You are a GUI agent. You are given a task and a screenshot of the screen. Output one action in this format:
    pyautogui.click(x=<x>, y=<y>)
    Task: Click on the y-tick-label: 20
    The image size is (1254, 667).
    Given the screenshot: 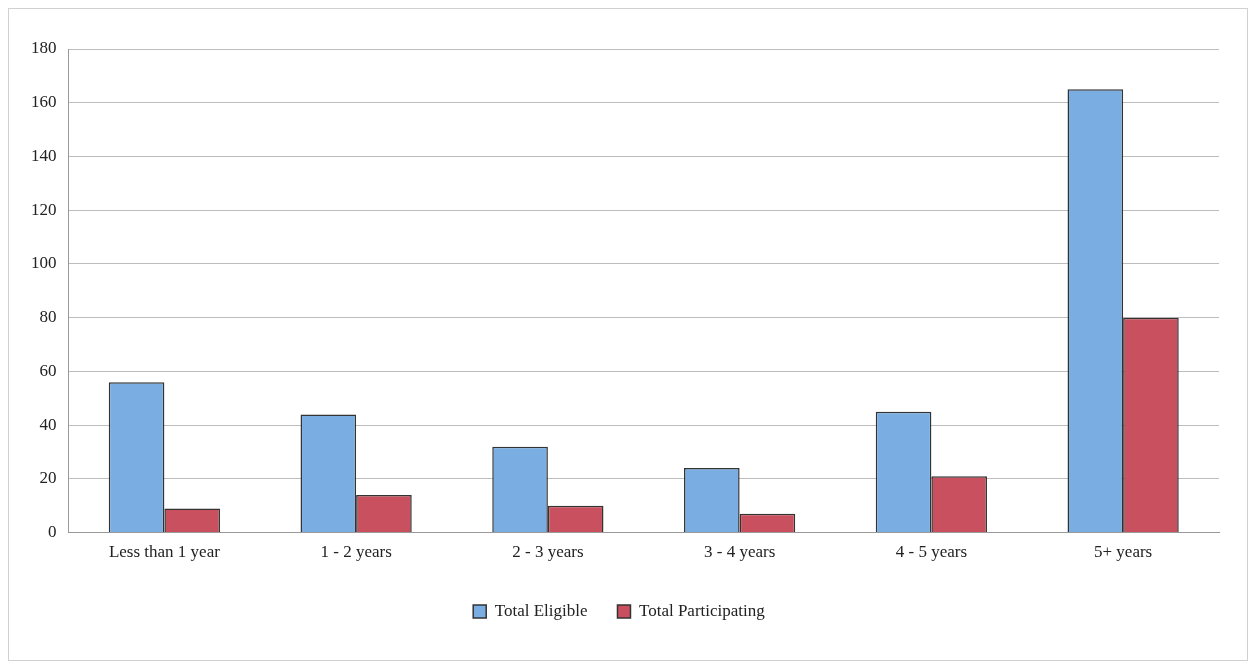 What is the action you would take?
    pyautogui.click(x=48, y=478)
    